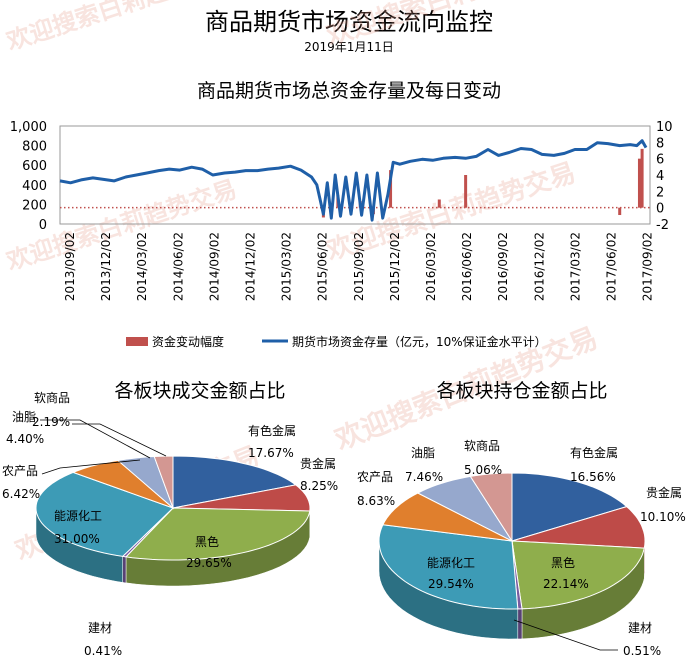  I want to click on pie-label-value: 0.41%, so click(103, 651).